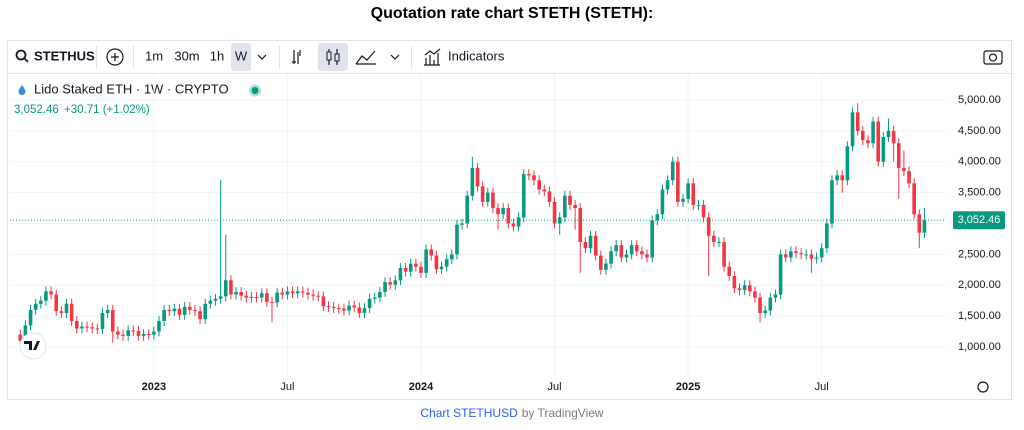 This screenshot has height=430, width=1024. Describe the element at coordinates (186, 55) in the screenshot. I see `interval-button: 30m` at that location.